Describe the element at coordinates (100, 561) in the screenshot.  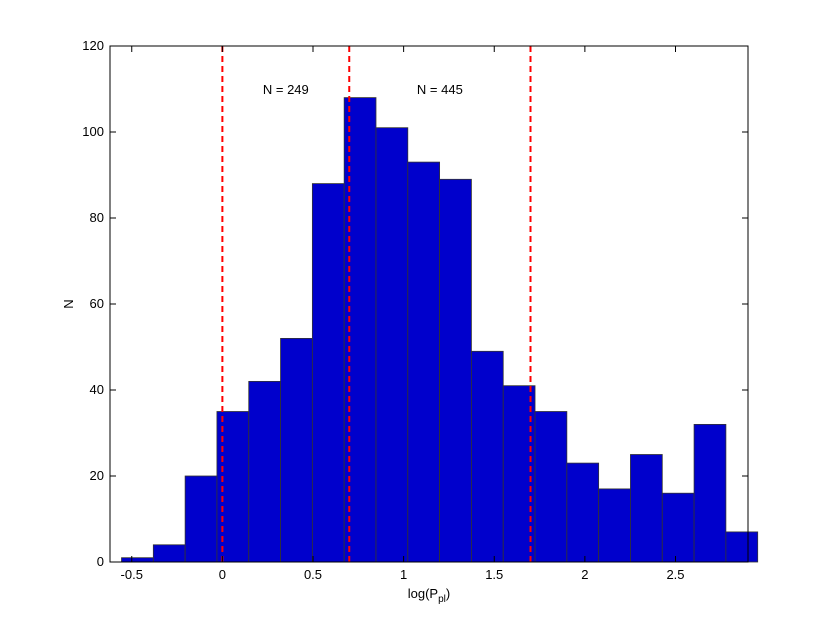
I see `y-tick-label: 0` at that location.